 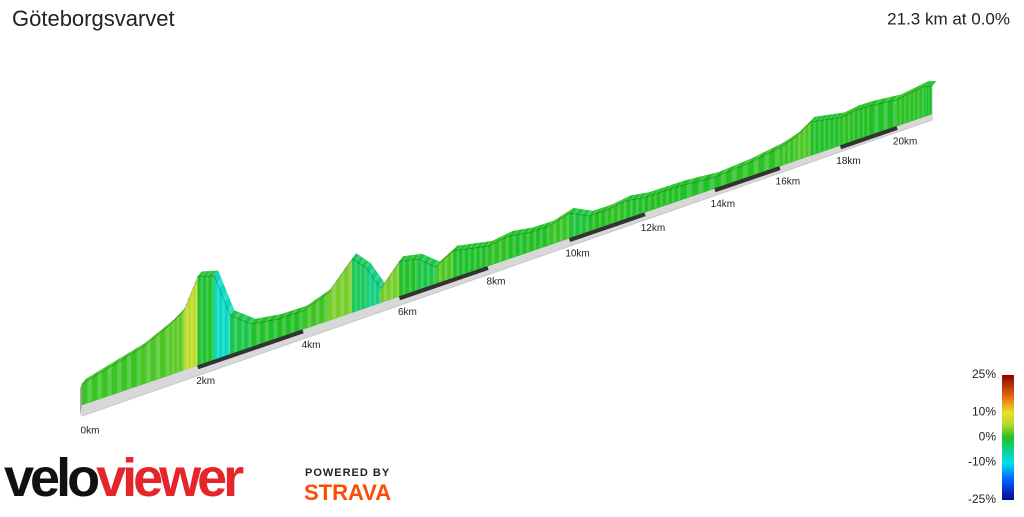 What do you see at coordinates (984, 374) in the screenshot?
I see `colorbar-label: 25%` at bounding box center [984, 374].